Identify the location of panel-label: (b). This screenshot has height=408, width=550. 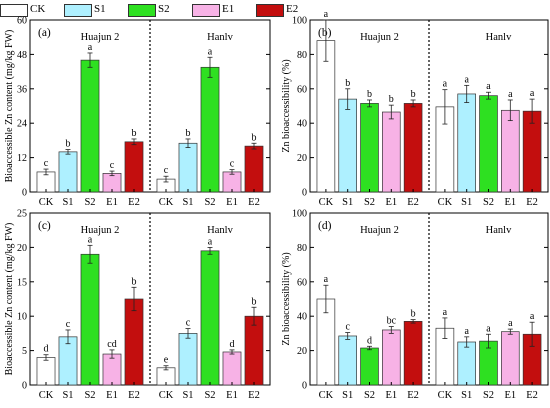
(325, 33).